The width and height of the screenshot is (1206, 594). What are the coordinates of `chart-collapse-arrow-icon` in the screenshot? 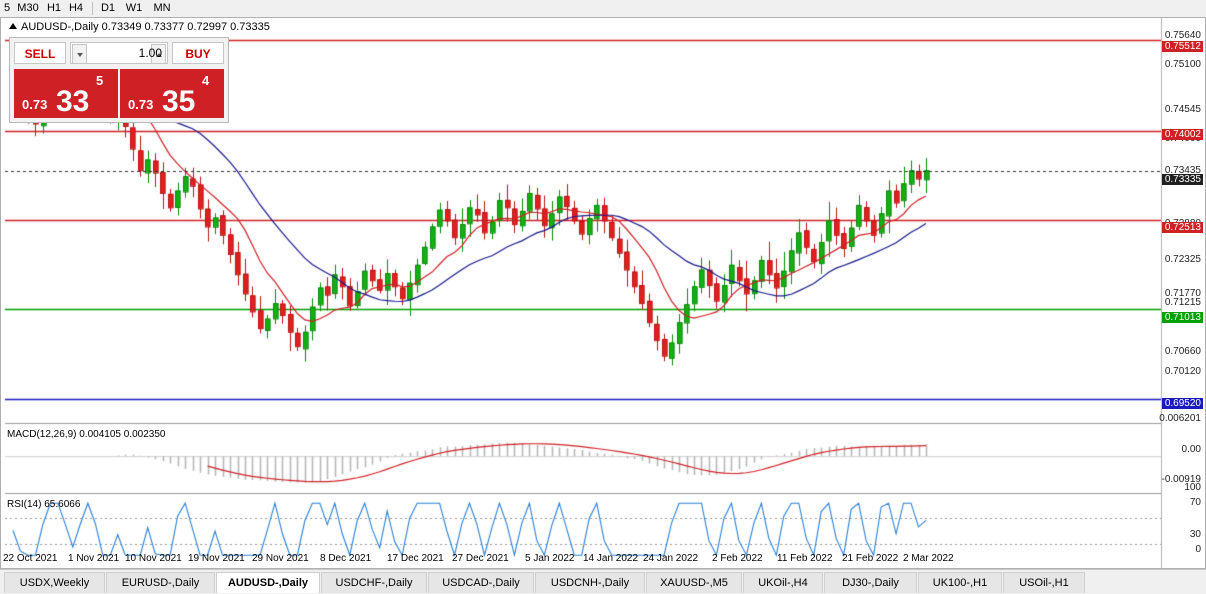 It's located at (13, 26).